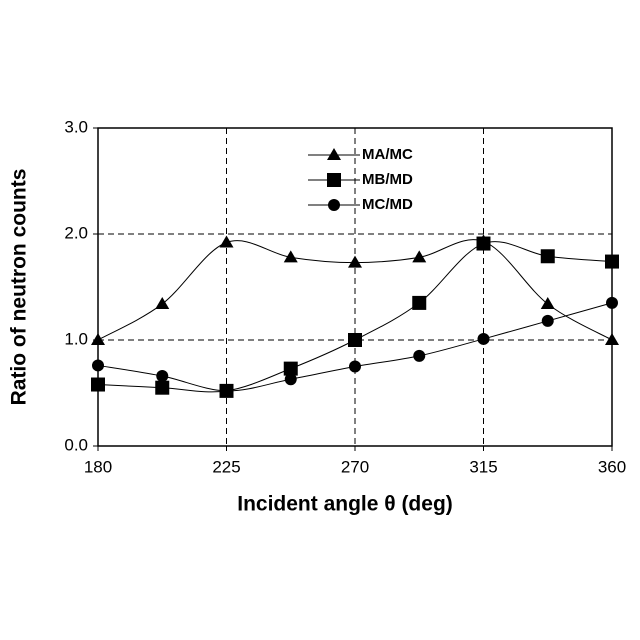 The height and width of the screenshot is (640, 640). I want to click on y-axis-label: Ratio of neutron counts, so click(19, 287).